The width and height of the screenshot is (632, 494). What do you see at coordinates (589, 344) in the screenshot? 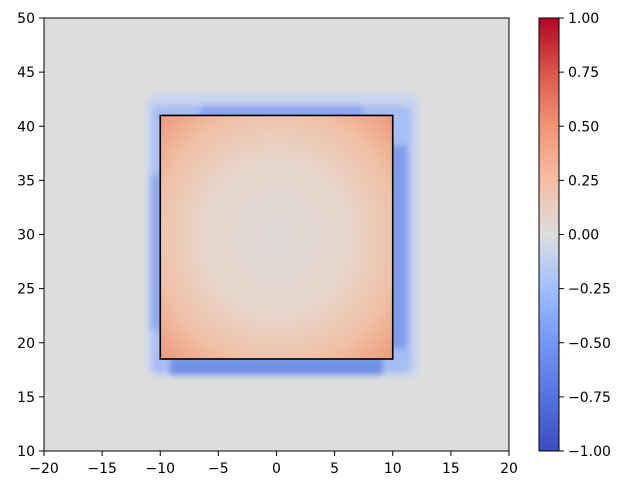
I see `colorbar-tick-label: −0.50` at bounding box center [589, 344].